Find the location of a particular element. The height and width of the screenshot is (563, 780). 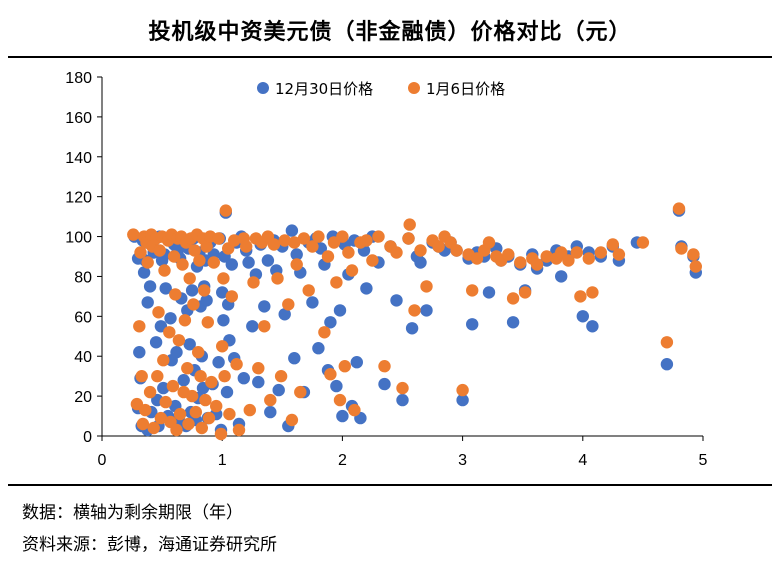

x-tick-label: 3 is located at coordinates (462, 460).